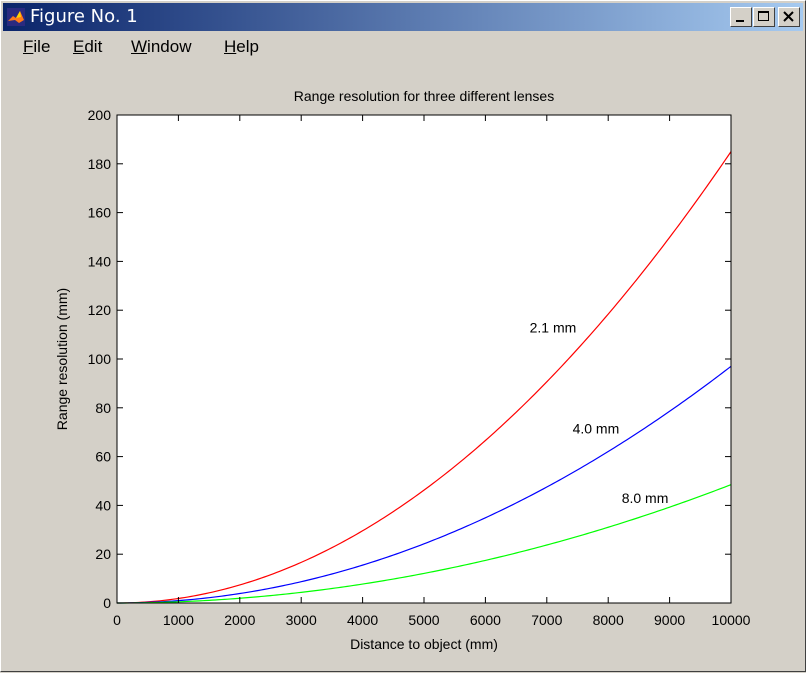 Image resolution: width=806 pixels, height=673 pixels. What do you see at coordinates (103, 505) in the screenshot?
I see `y-tick-label-2: 40` at bounding box center [103, 505].